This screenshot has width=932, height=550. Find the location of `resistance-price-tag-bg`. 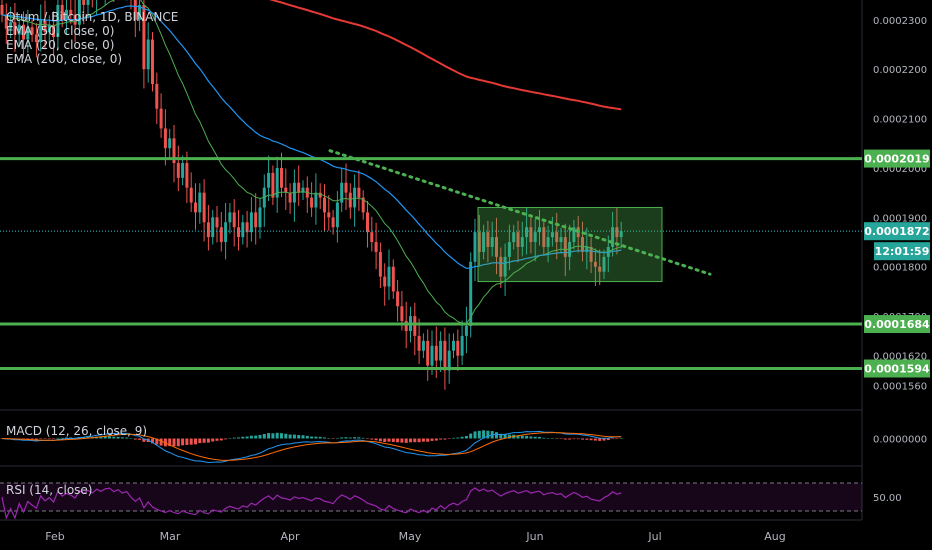

resistance-price-tag-bg is located at coordinates (897, 158).